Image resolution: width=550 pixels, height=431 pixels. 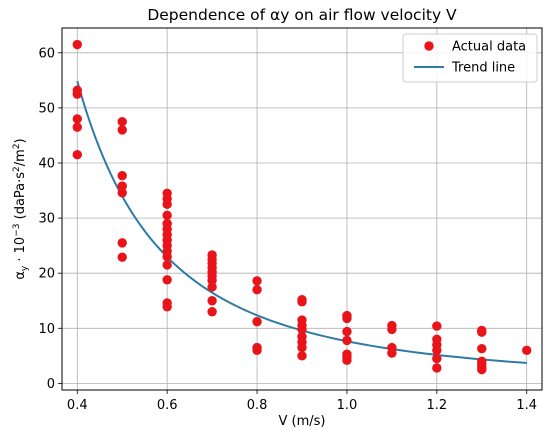 What do you see at coordinates (429, 46) in the screenshot?
I see `legend-marker-actual-data` at bounding box center [429, 46].